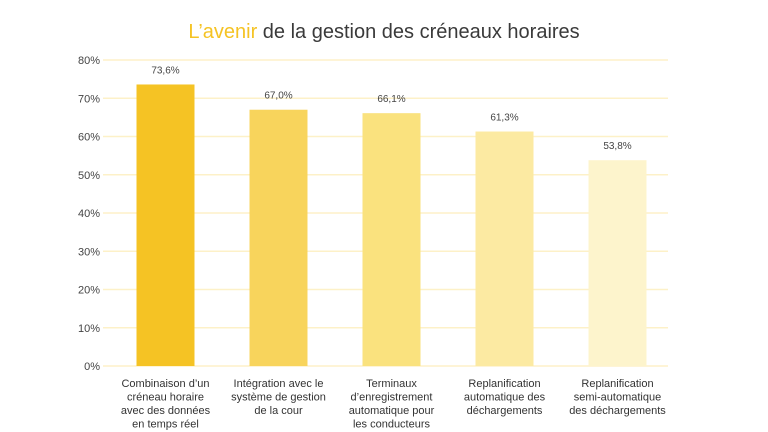  What do you see at coordinates (505, 411) in the screenshot?
I see `x-tick-label-line: déchargements` at bounding box center [505, 411].